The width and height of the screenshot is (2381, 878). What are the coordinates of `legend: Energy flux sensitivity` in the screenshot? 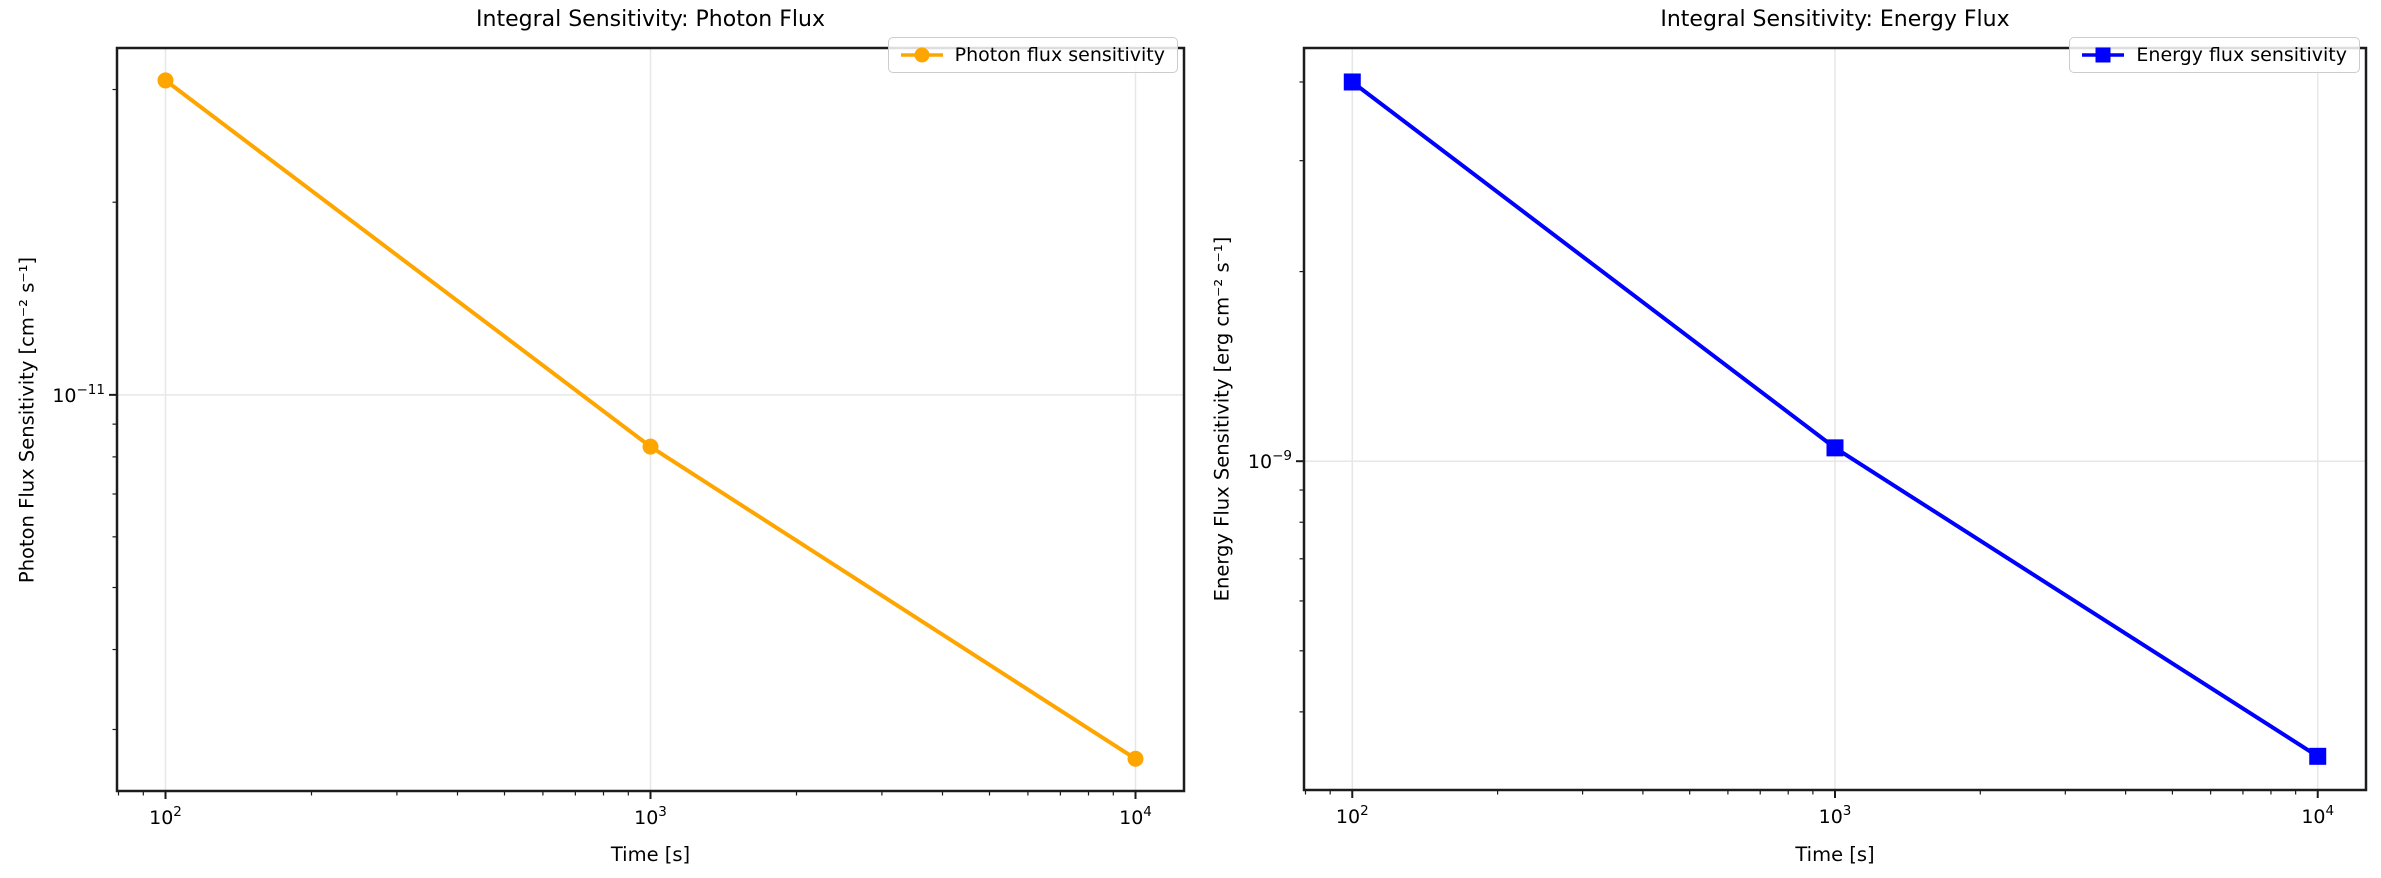 It's located at (2214, 55).